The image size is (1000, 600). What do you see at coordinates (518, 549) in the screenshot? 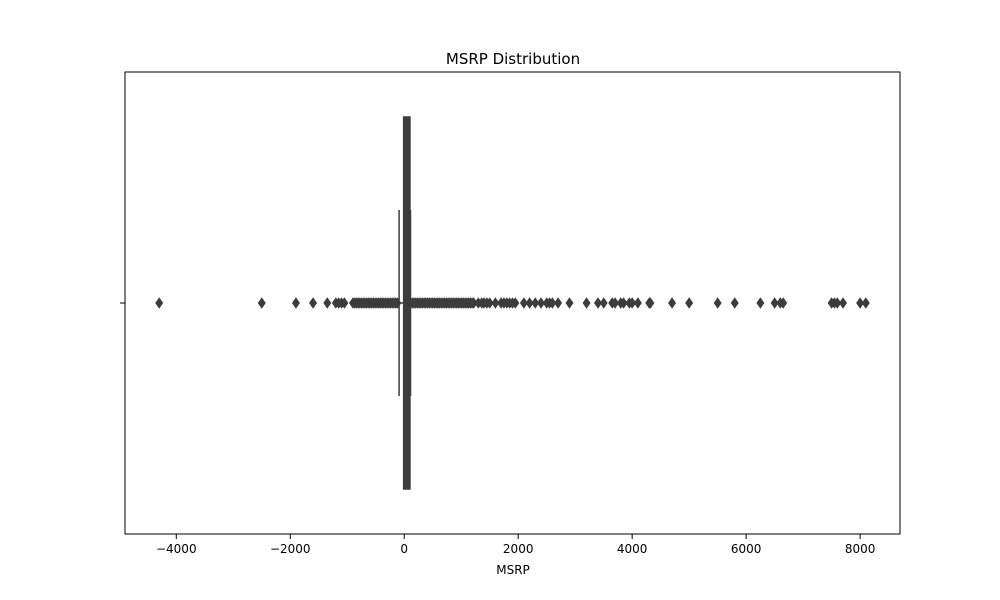
I see `x-tick-label: 2000` at bounding box center [518, 549].